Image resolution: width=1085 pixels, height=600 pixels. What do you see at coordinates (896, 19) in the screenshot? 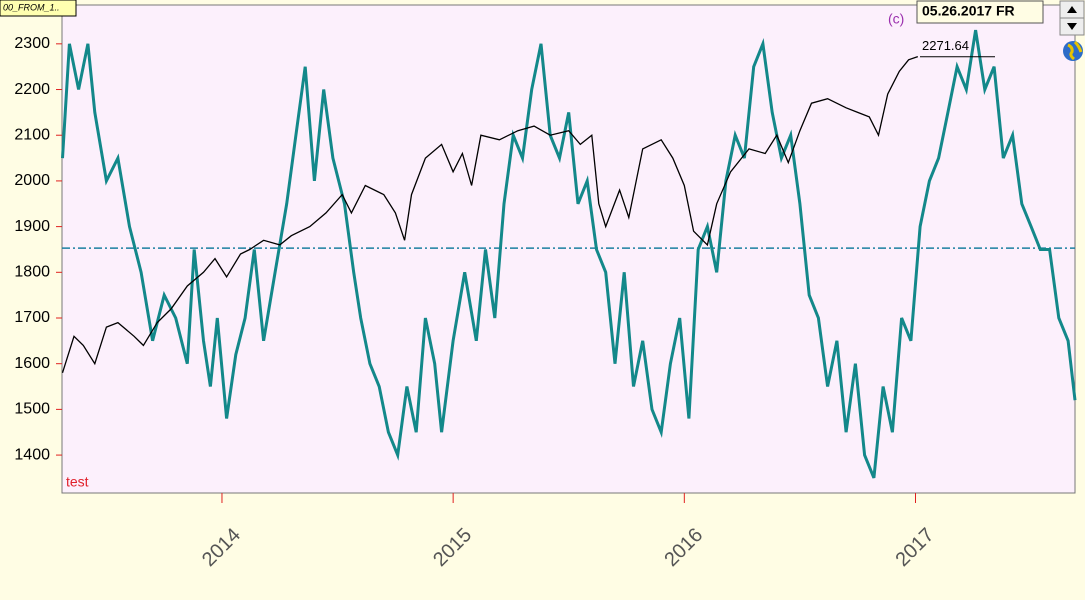
I see `copyright: (c)` at bounding box center [896, 19].